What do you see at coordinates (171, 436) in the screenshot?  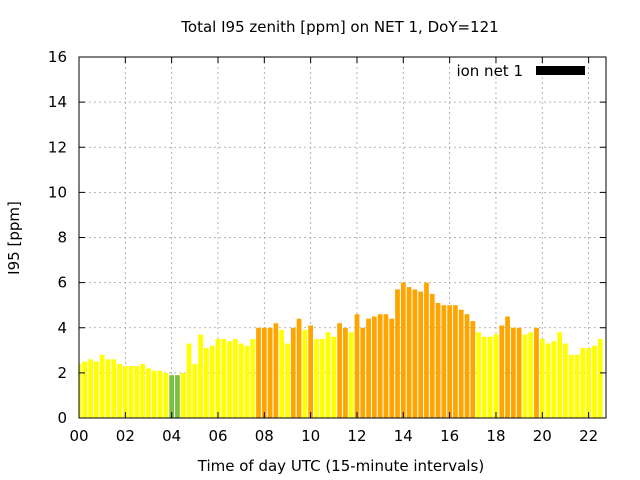 I see `x-tick-label: 04` at bounding box center [171, 436].